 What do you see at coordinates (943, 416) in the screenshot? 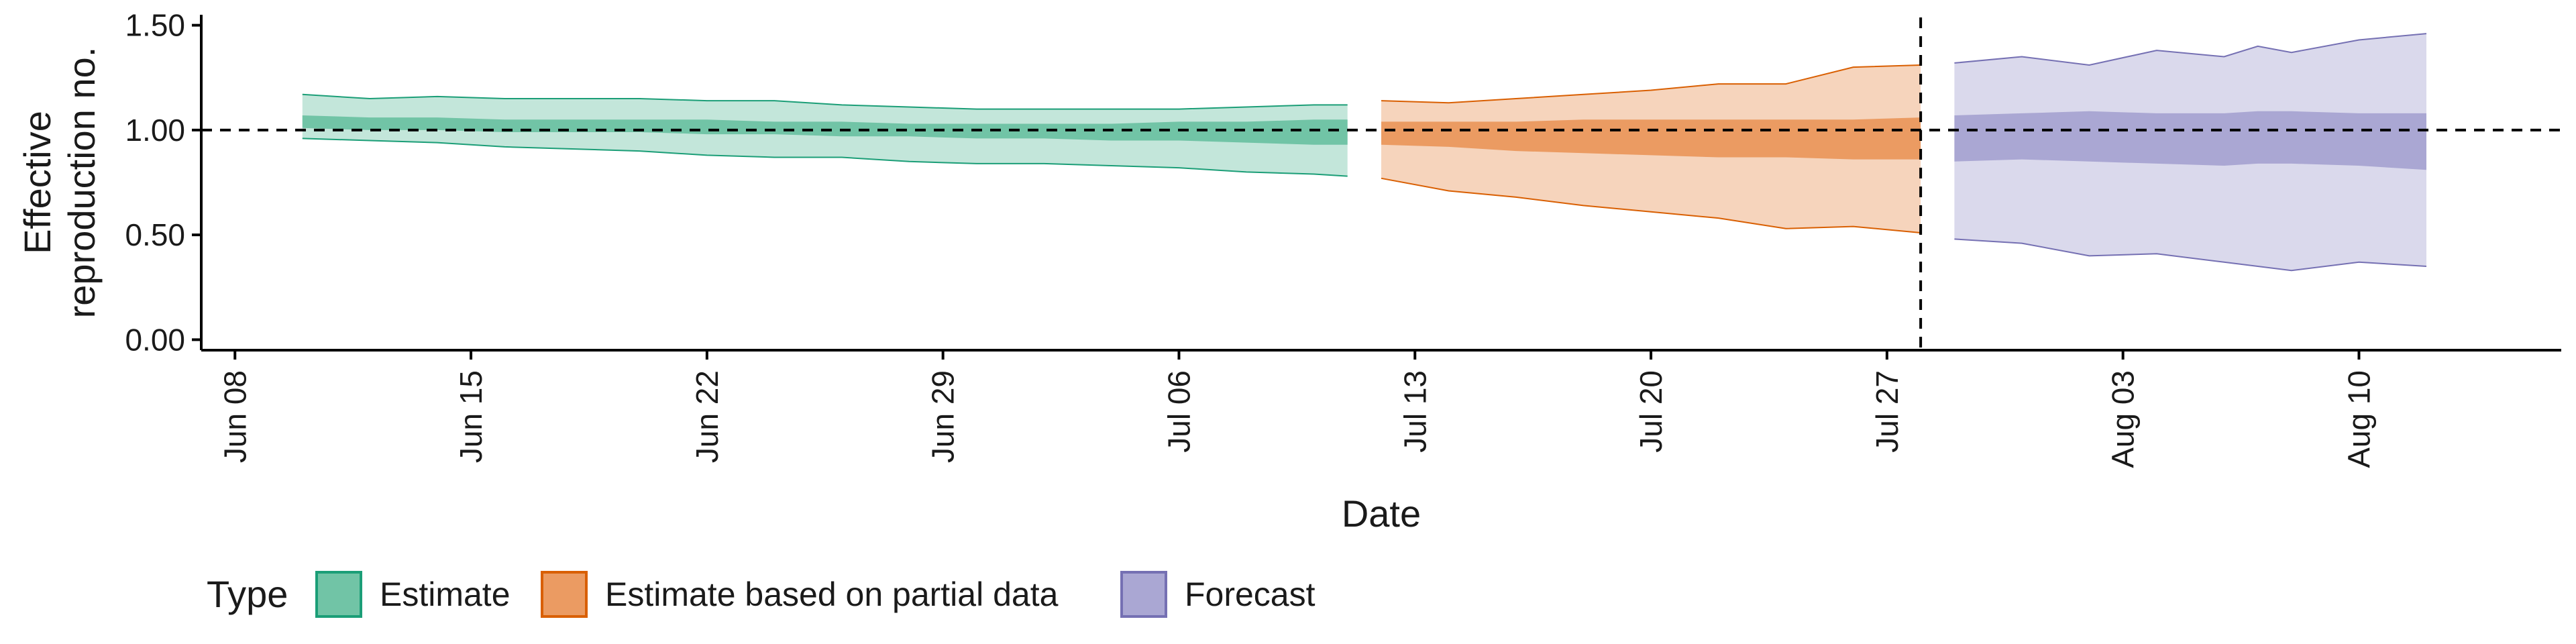
I see `x-tick-label: Jun 29` at bounding box center [943, 416].